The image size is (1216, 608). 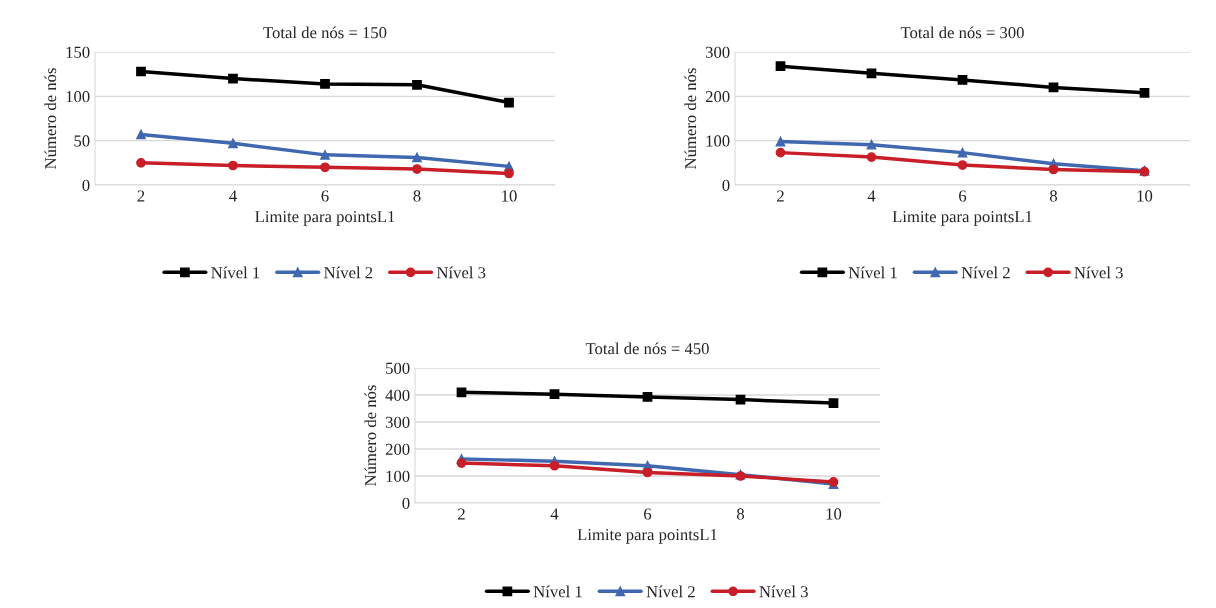 I want to click on chart-title: Total de nós = 450, so click(x=647, y=348).